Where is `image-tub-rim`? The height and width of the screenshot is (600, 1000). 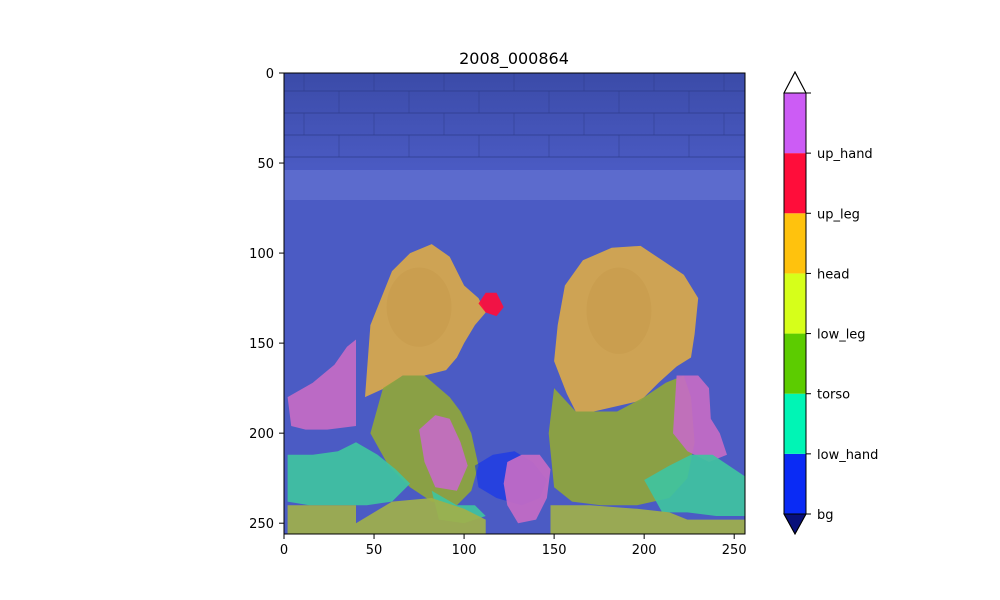
image-tub-rim is located at coordinates (514, 185).